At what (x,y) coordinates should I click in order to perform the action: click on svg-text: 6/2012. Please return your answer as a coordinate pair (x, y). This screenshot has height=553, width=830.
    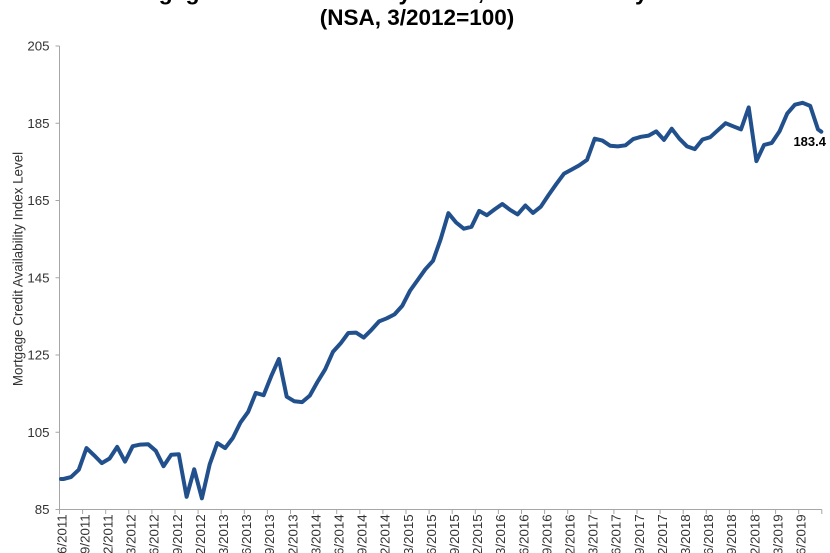
    Looking at the image, I should click on (154, 533).